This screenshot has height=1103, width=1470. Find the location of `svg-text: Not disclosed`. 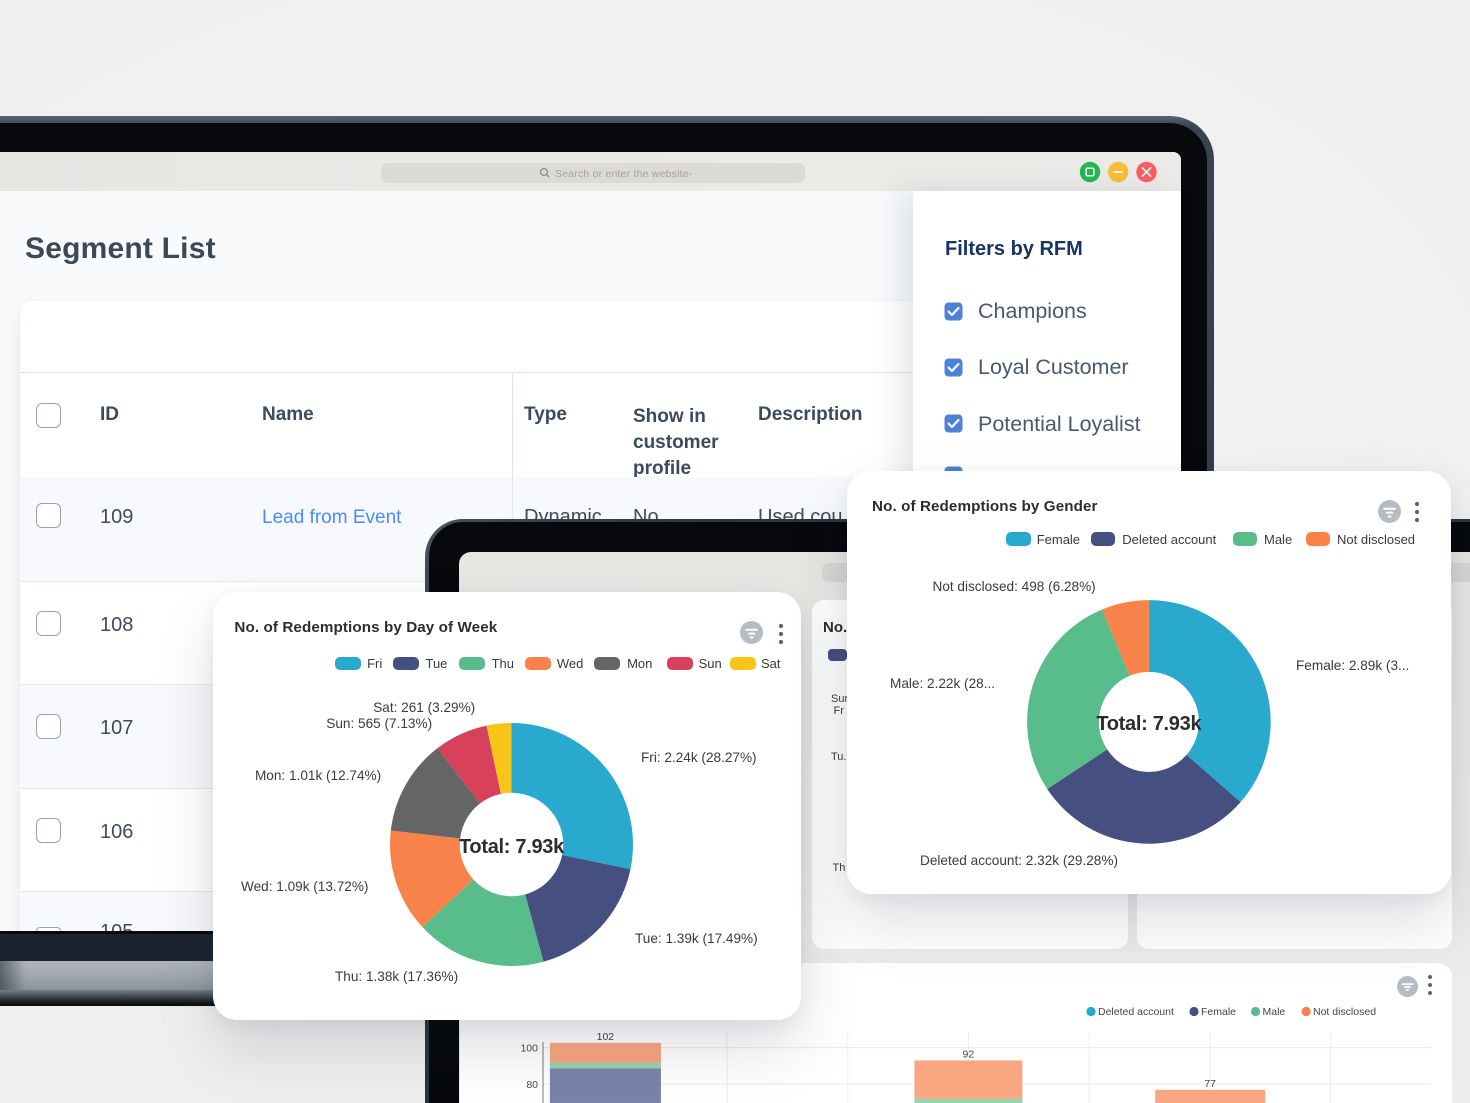

svg-text: Not disclosed is located at coordinates (1344, 1011).